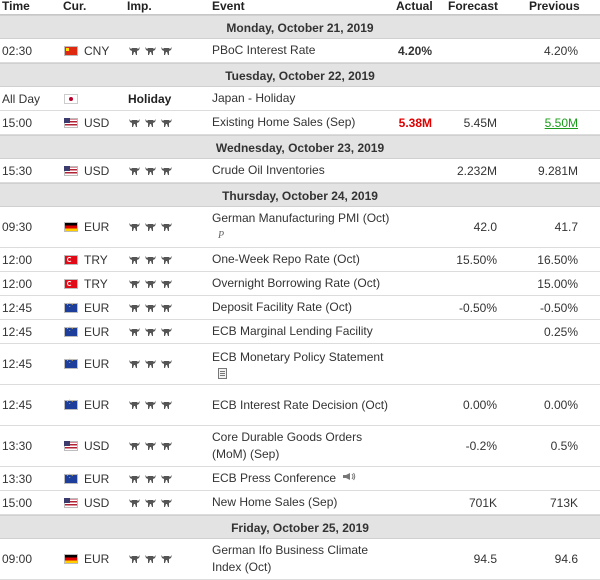 The width and height of the screenshot is (600, 580). I want to click on event-name: Overnight Borrowing Rate (Oct), so click(296, 283).